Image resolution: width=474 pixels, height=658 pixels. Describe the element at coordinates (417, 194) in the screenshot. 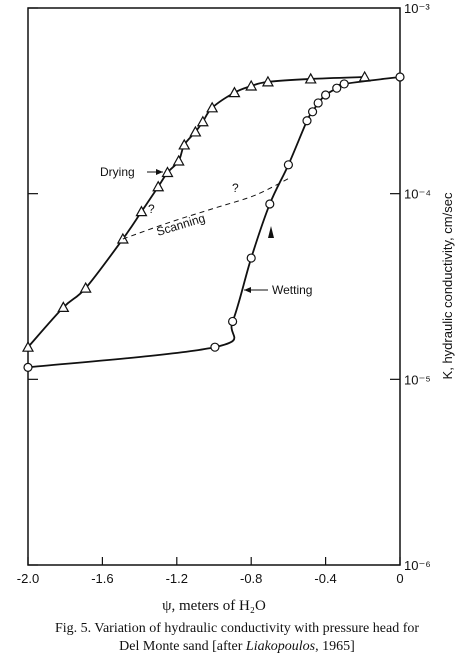

I see `y-tick-label: 10⁻⁴` at that location.